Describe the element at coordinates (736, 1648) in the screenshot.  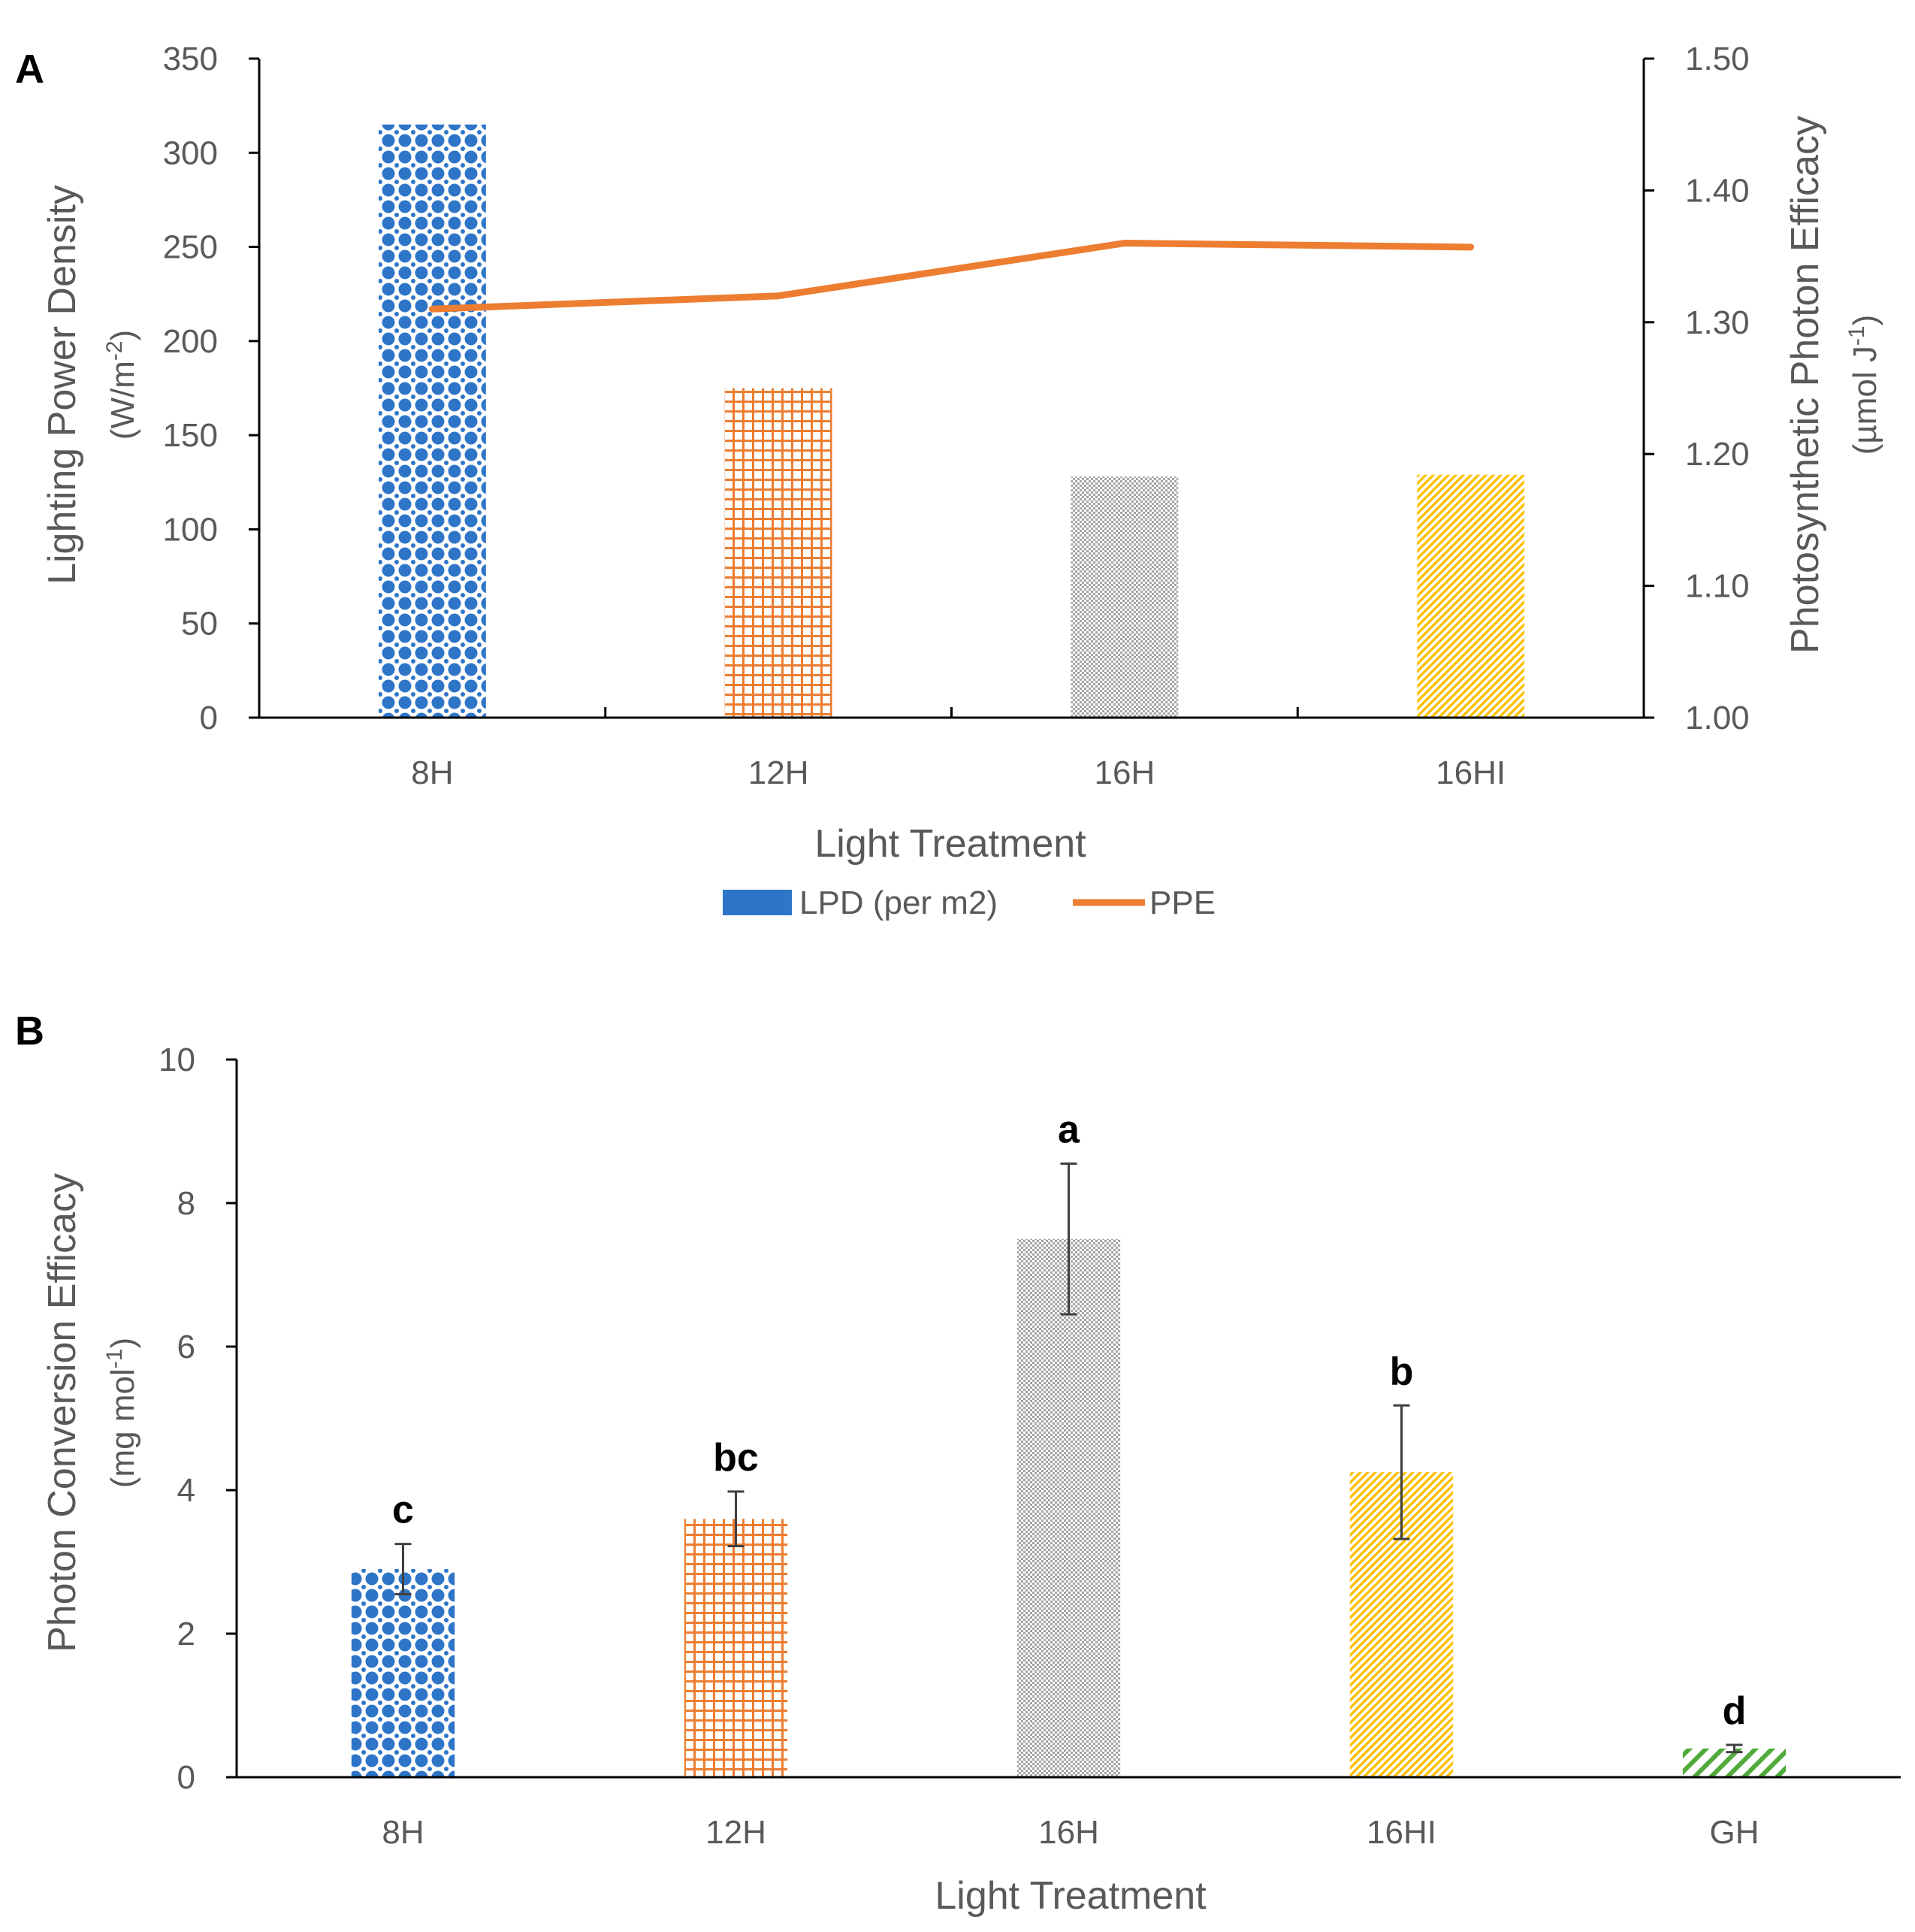
I see `b-bar-12h` at that location.